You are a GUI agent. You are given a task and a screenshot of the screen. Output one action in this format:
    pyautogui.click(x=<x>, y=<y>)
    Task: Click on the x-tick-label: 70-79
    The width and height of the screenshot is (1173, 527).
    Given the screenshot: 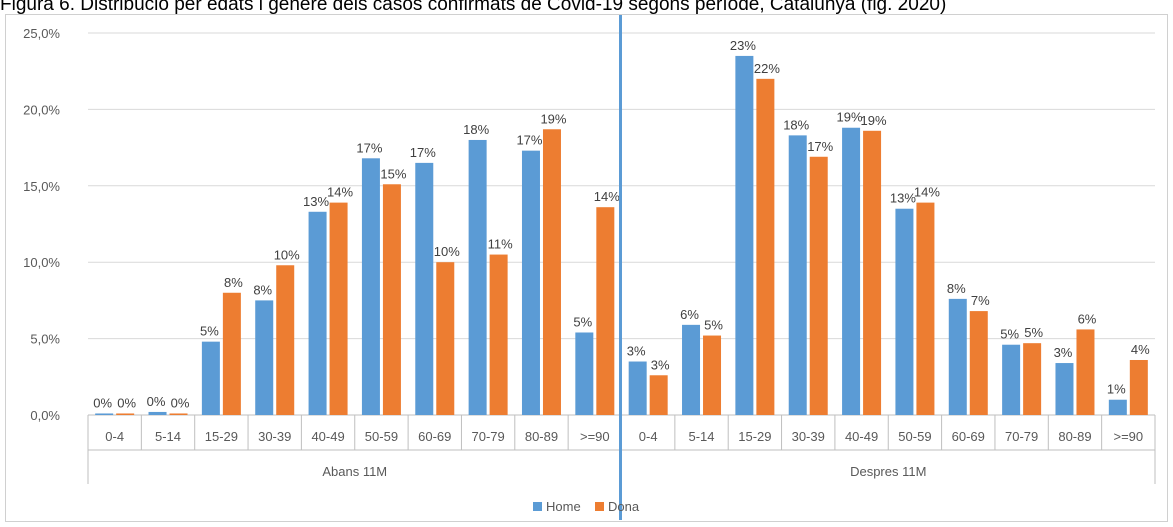 What is the action you would take?
    pyautogui.click(x=488, y=436)
    